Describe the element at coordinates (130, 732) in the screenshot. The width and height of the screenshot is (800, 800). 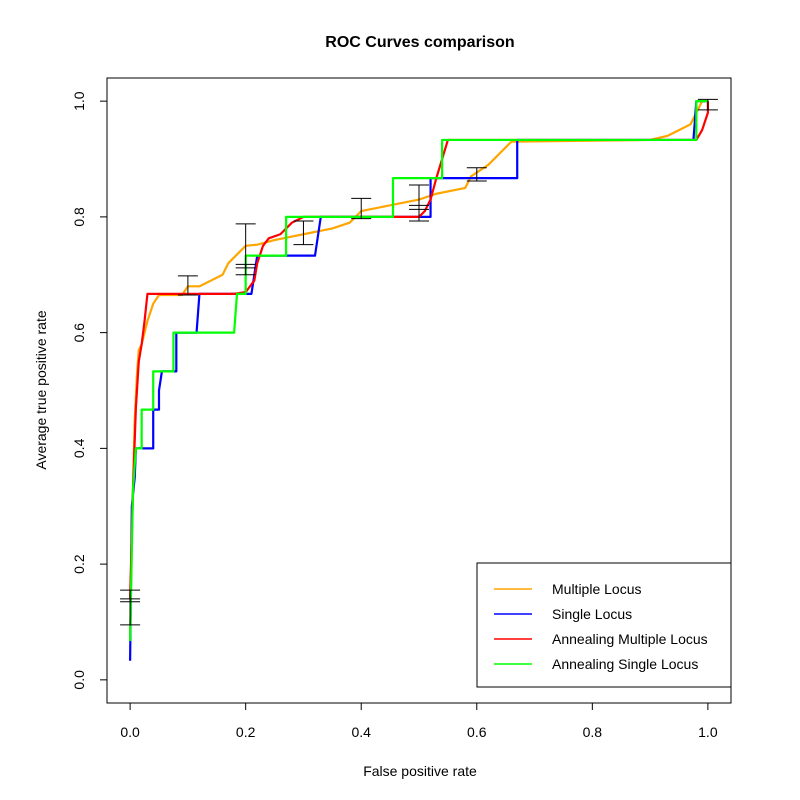
I see `x-tick-label: 0.0` at that location.